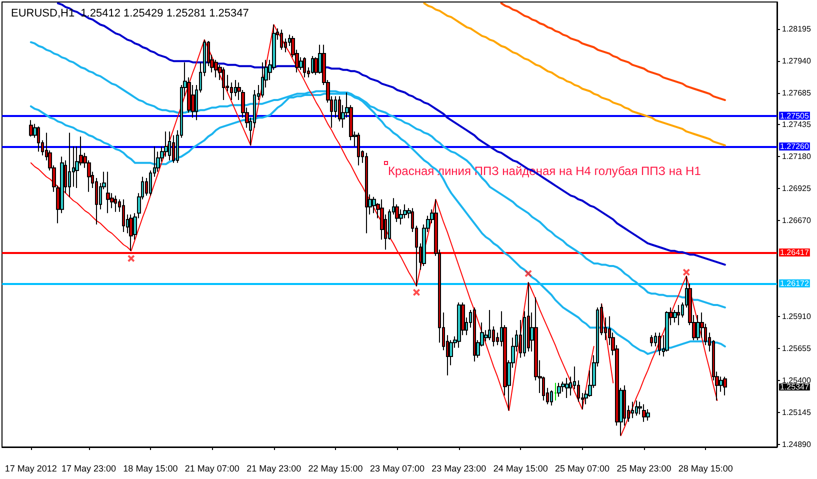 The width and height of the screenshot is (817, 479). I want to click on x-tick-label: 23 May 07:00, so click(397, 469).